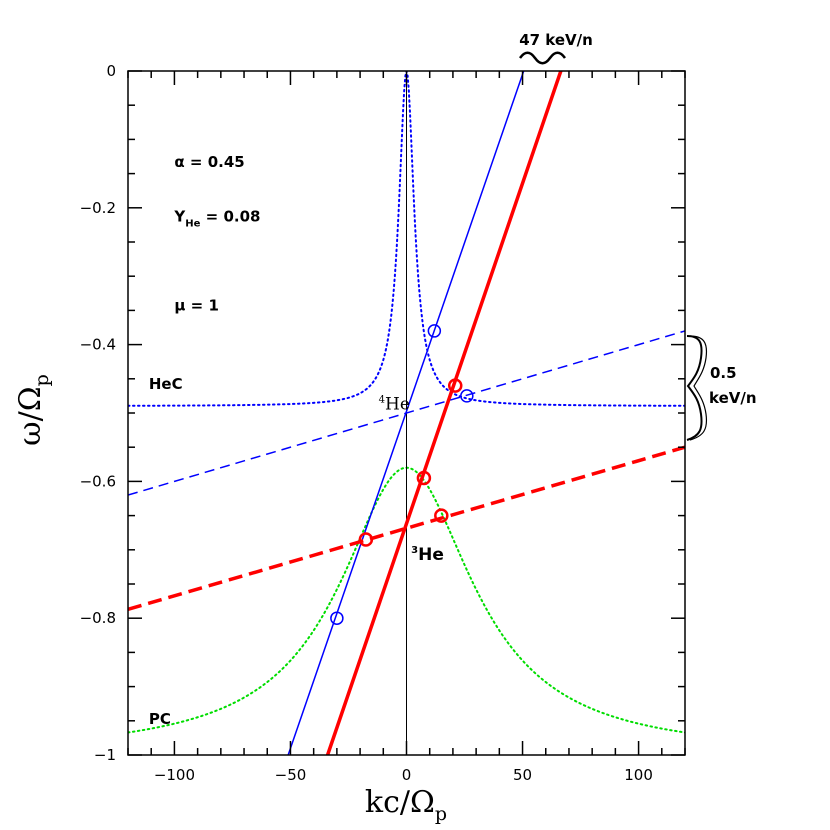 This screenshot has width=830, height=830. I want to click on mu-label: μ = 1, so click(196, 305).